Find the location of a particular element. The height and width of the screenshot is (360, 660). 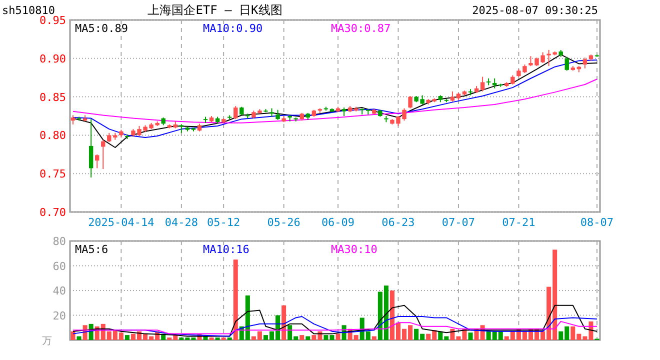

y-tick-label: 60 is located at coordinates (59, 266).